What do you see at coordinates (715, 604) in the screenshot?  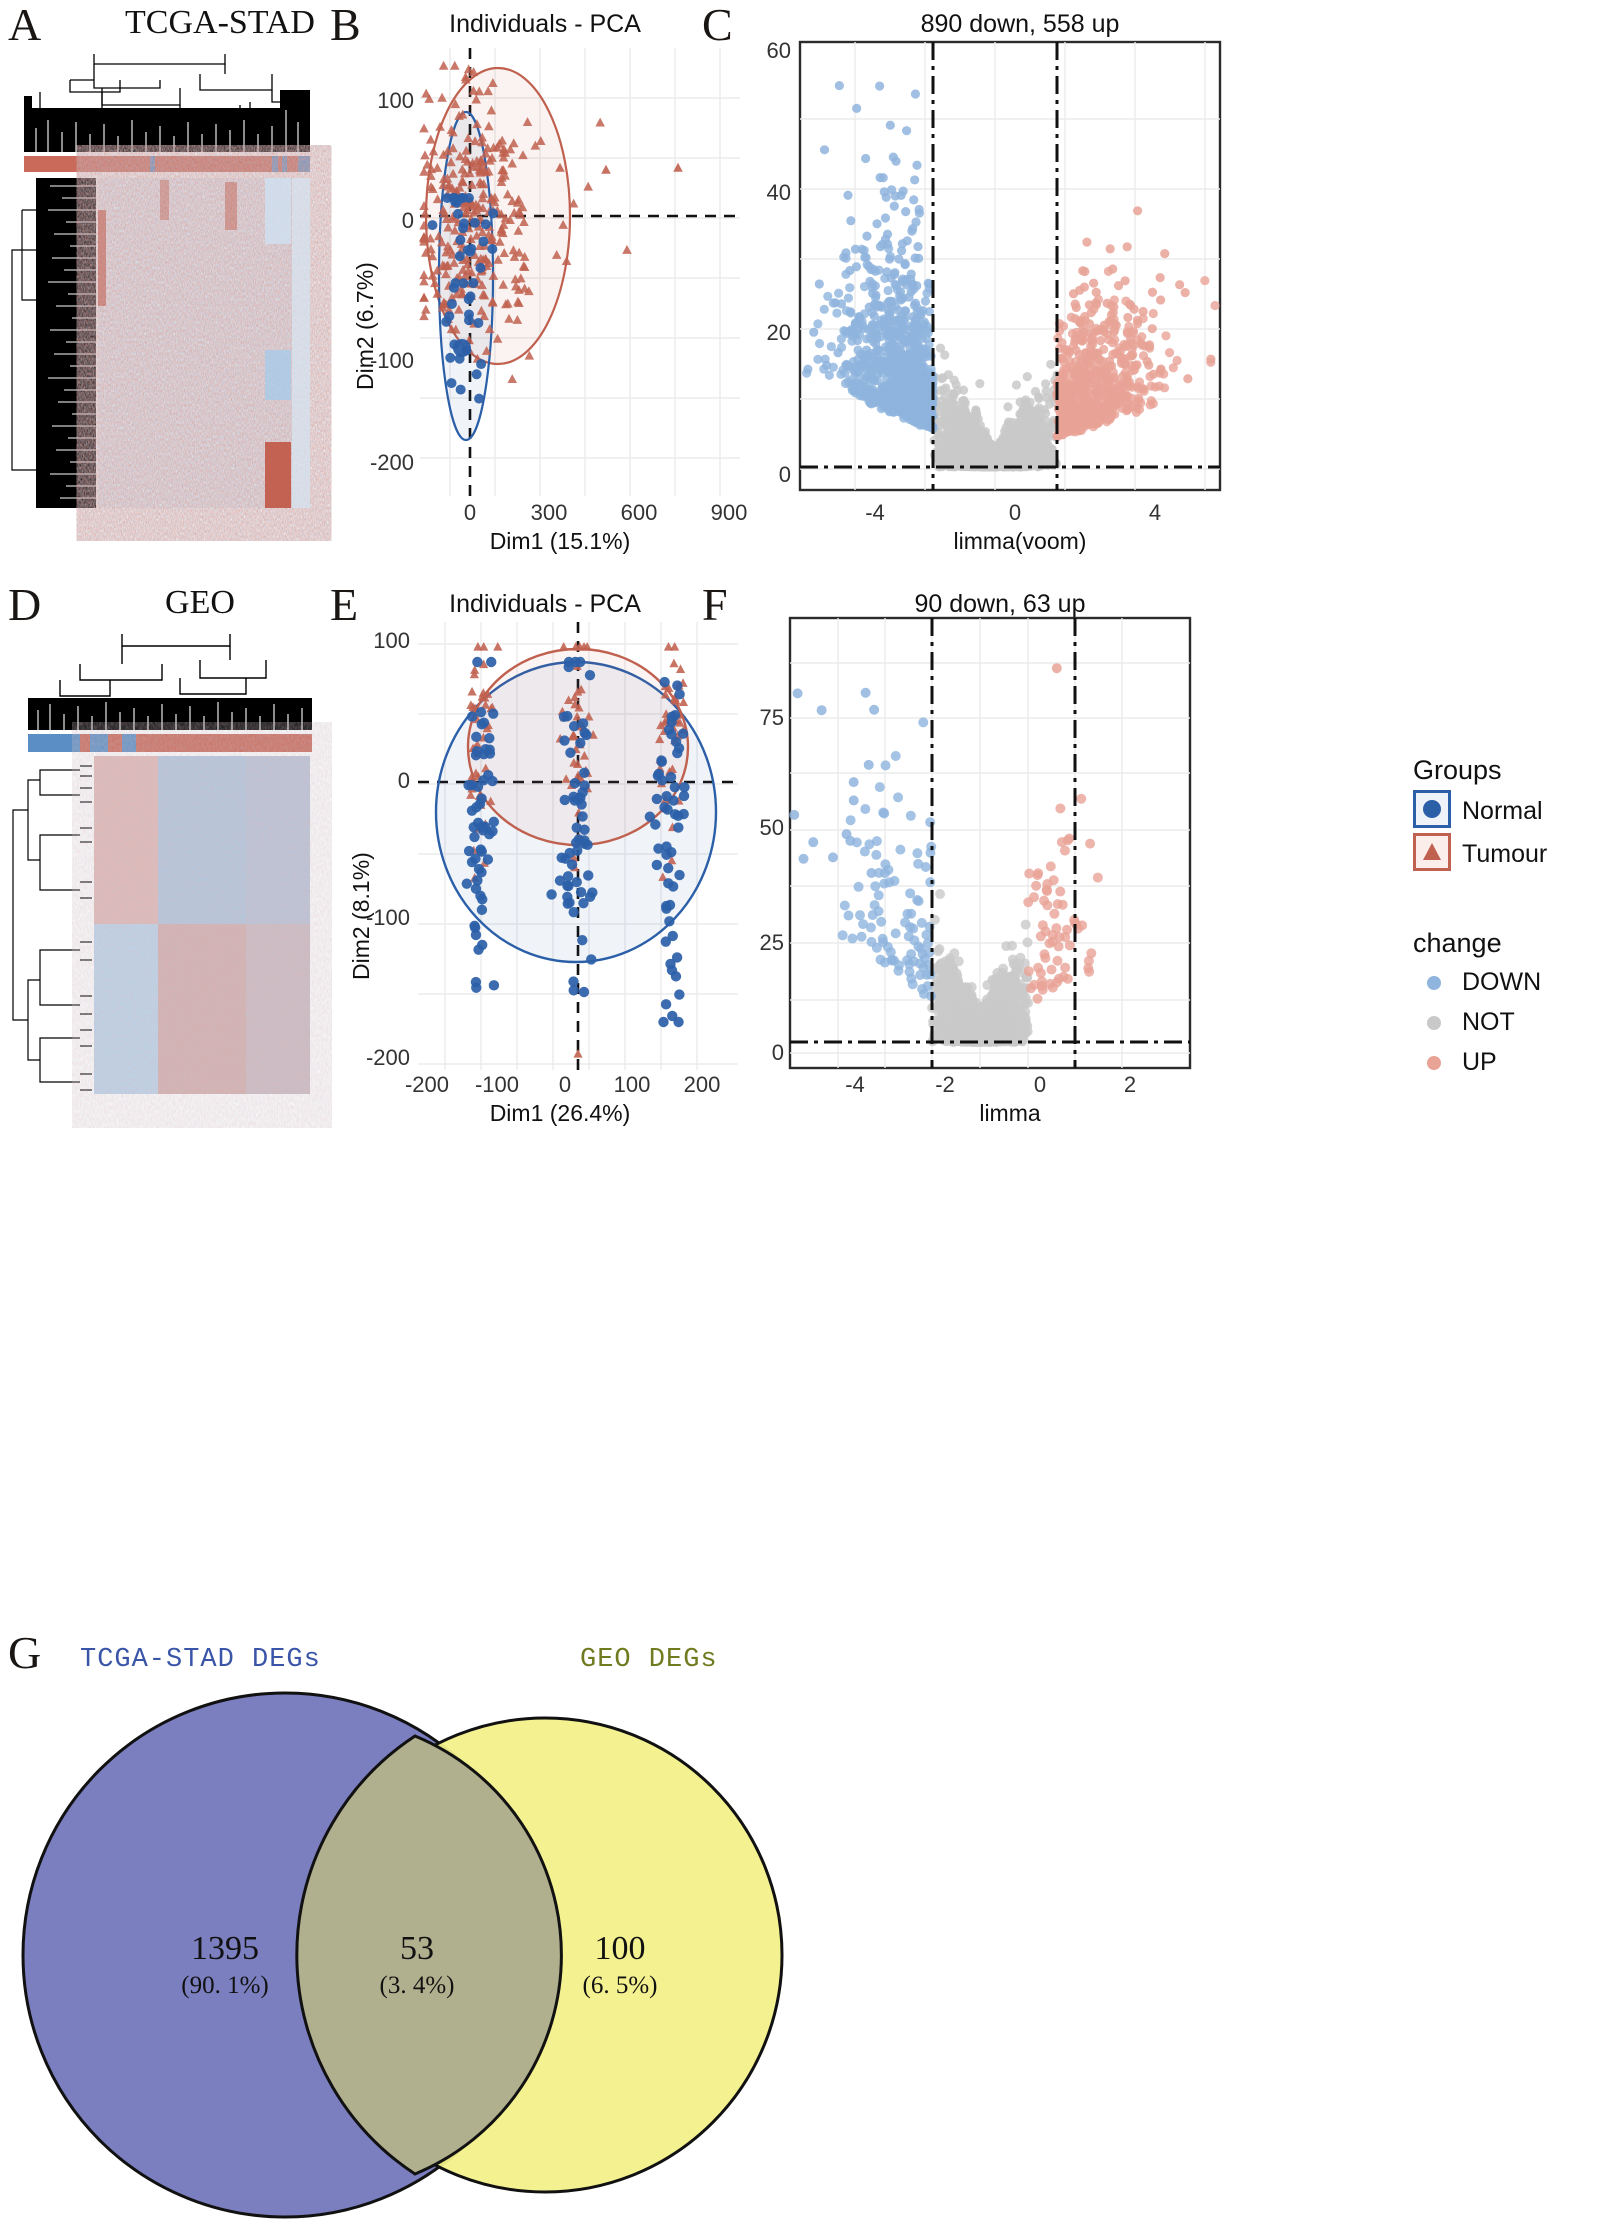 I see `panel-letter-f: F` at bounding box center [715, 604].